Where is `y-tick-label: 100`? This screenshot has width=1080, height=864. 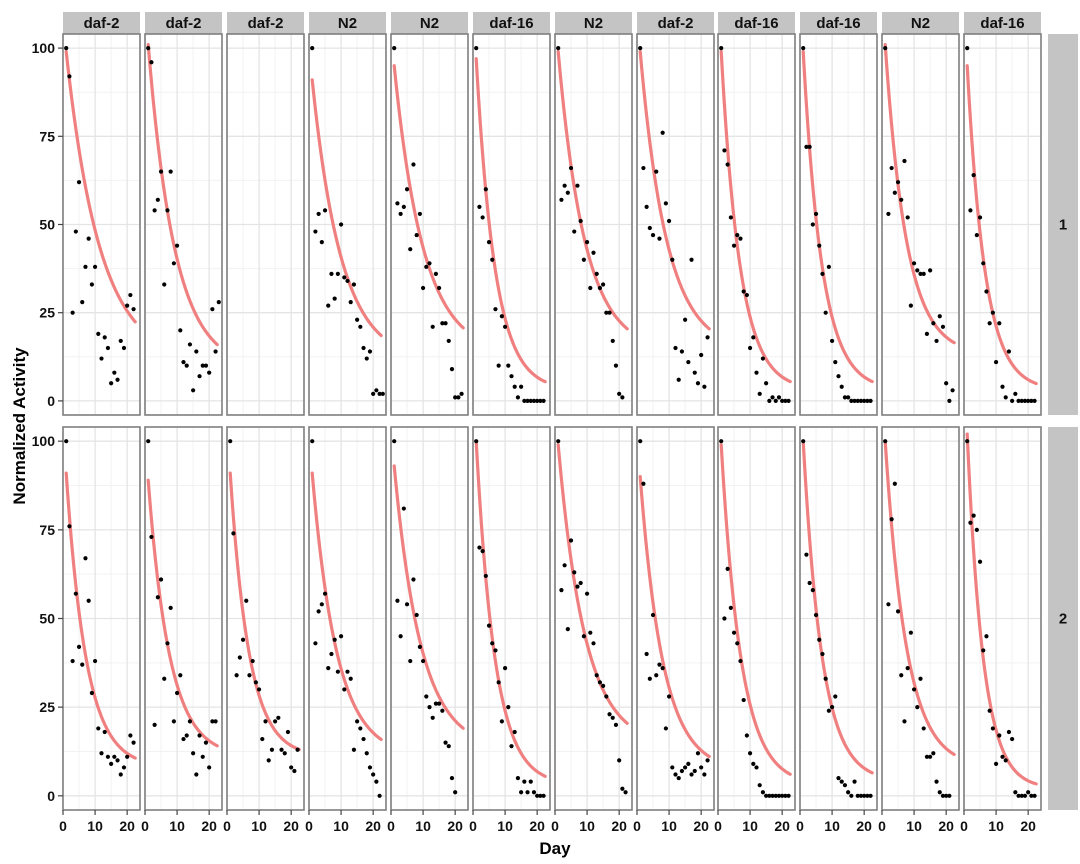 y-tick-label: 100 is located at coordinates (44, 48).